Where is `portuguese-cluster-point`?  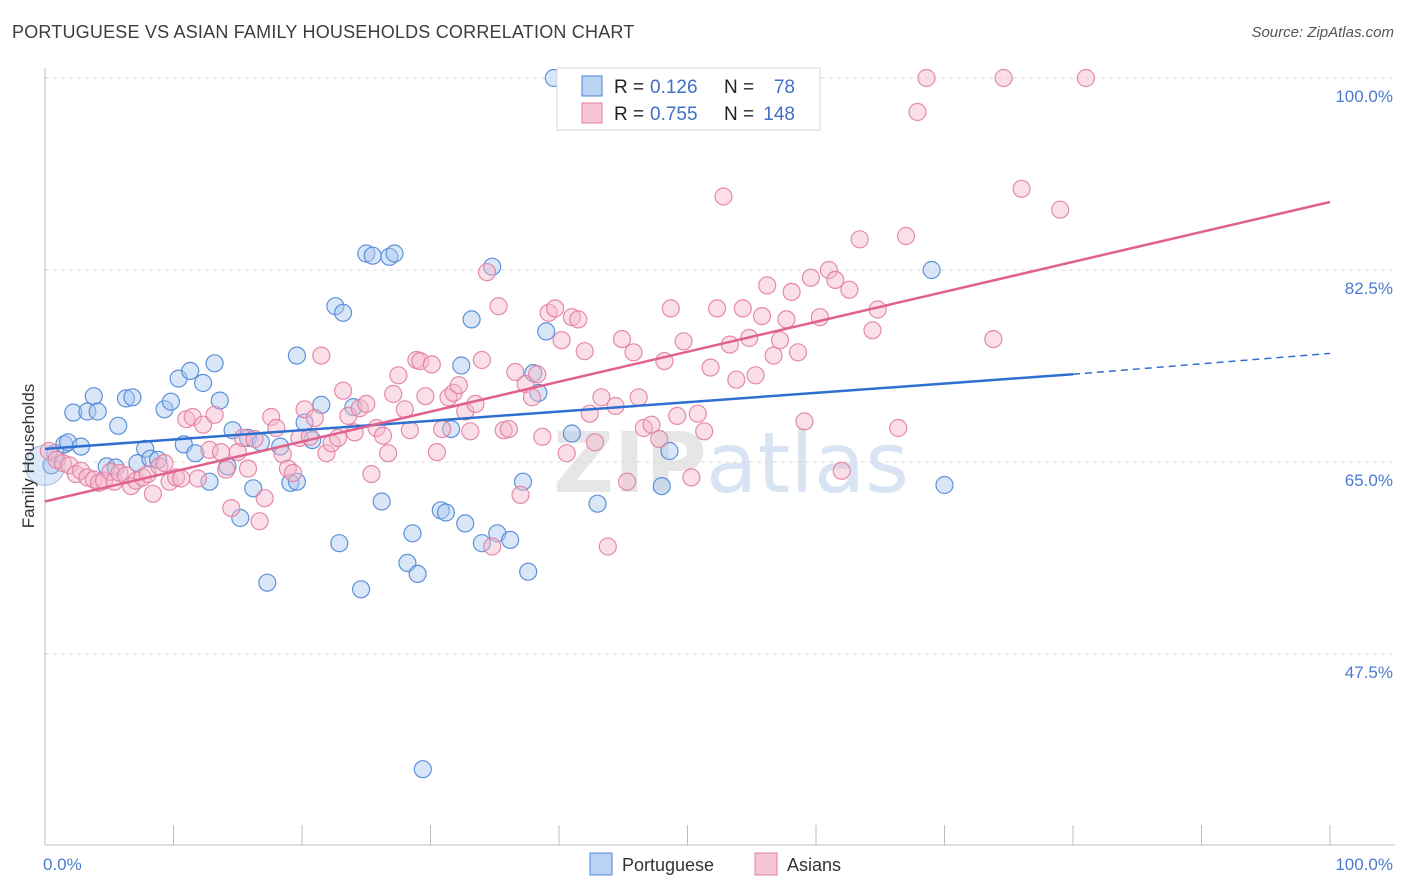
portuguese-cluster-point is located at coordinates (45, 465).